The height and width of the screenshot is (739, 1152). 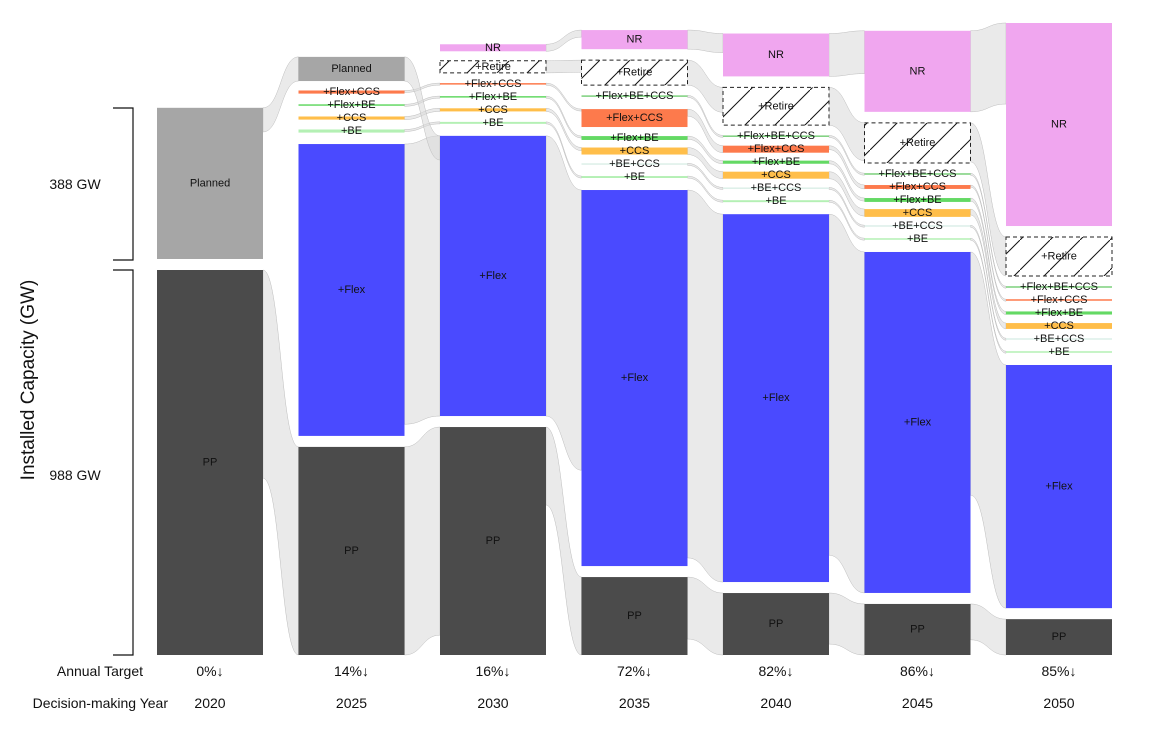 I want to click on node-2040-ccs: +CCS, so click(x=776, y=175).